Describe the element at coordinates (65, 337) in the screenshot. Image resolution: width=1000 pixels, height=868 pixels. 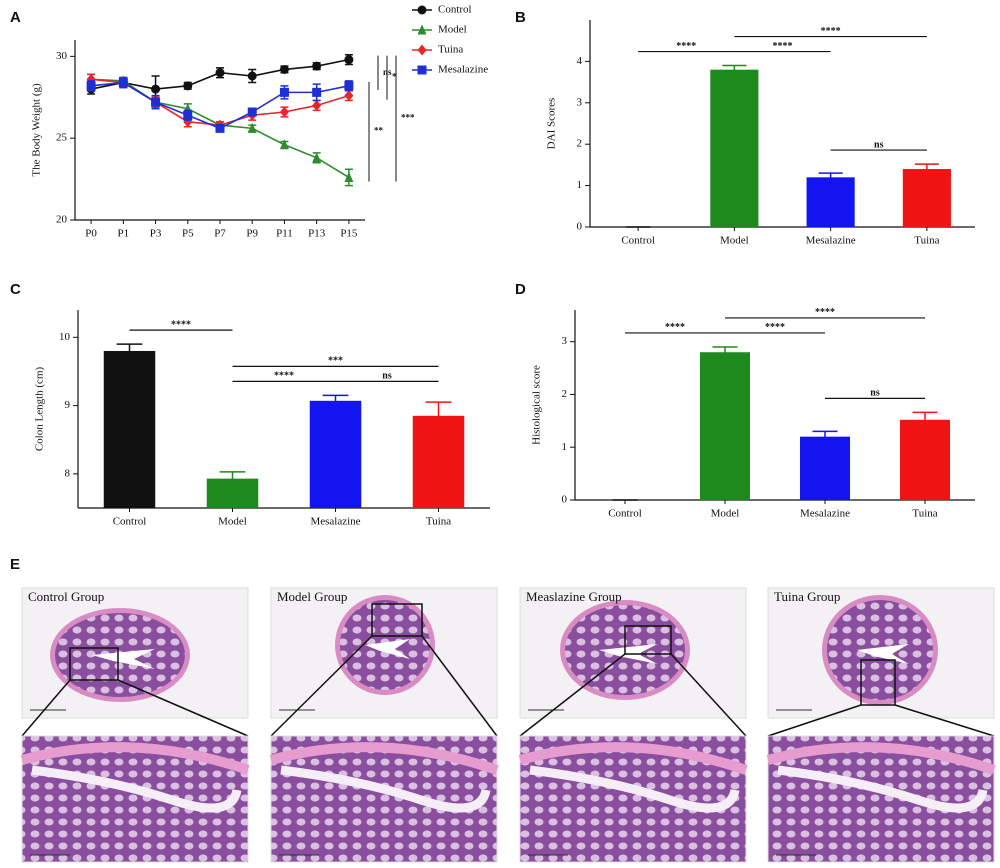
I see `y-tick-label: 10` at that location.